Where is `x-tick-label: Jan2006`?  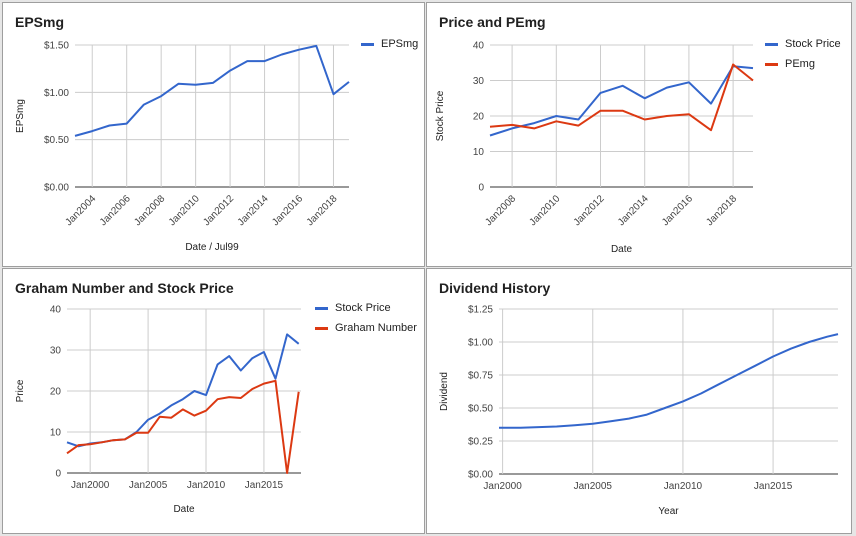 x-tick-label: Jan2006 is located at coordinates (115, 210).